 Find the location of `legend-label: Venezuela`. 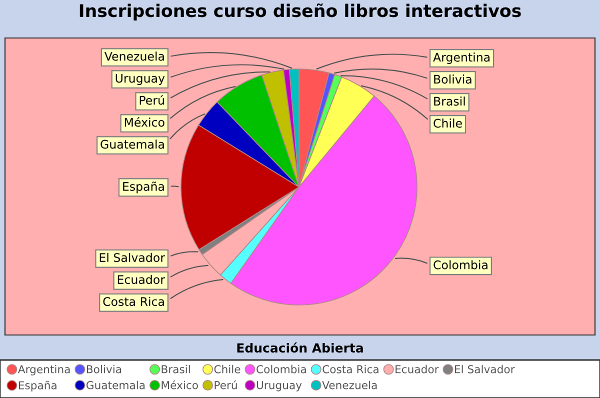

legend-label: Venezuela is located at coordinates (349, 385).